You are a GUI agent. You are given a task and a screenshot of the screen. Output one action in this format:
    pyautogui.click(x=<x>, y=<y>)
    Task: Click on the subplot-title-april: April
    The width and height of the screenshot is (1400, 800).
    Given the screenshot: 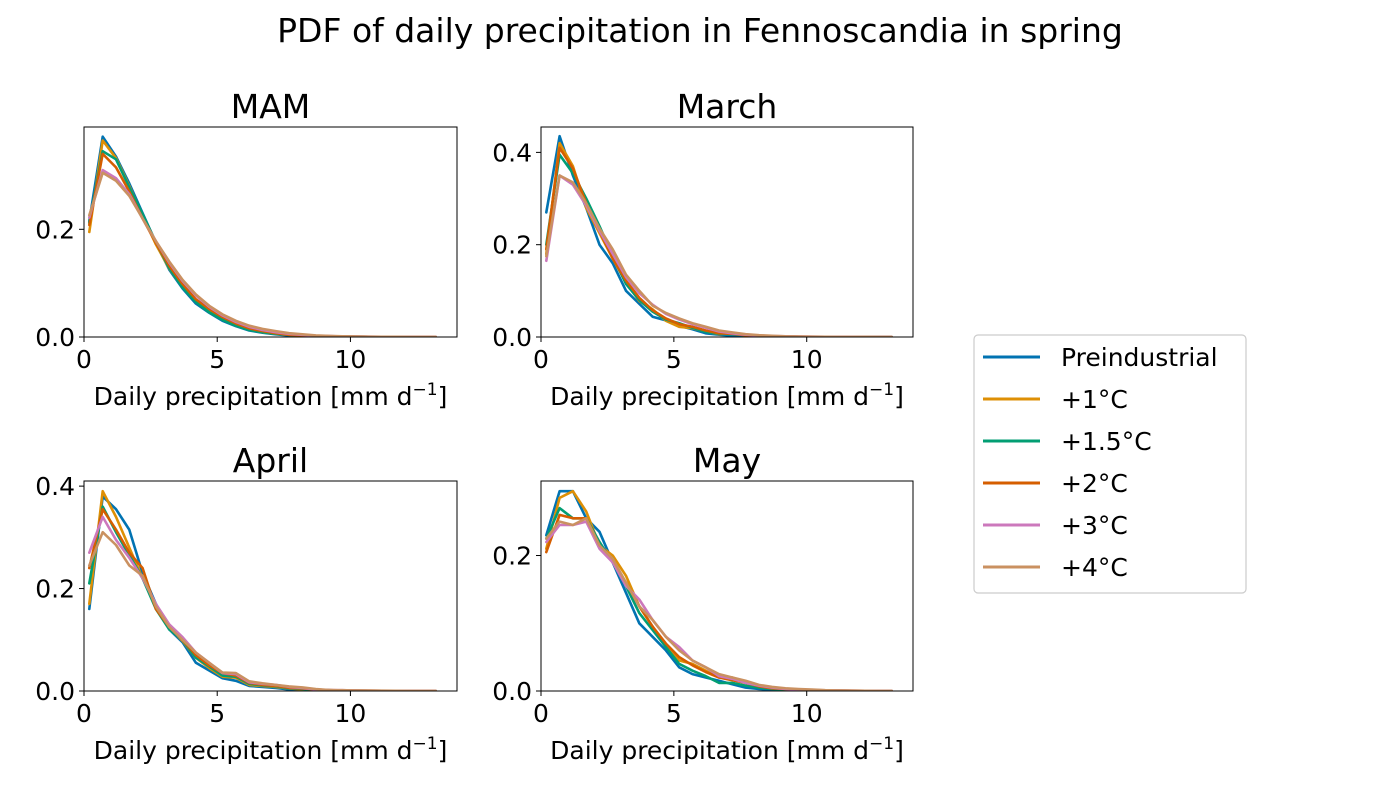 What is the action you would take?
    pyautogui.click(x=270, y=460)
    